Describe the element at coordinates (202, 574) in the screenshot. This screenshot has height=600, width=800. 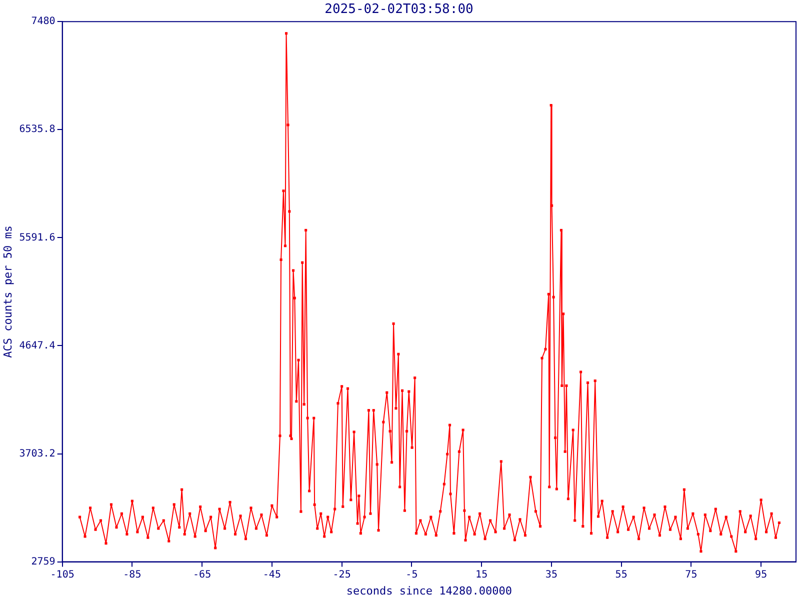
I see `x-tick-label: -65` at that location.